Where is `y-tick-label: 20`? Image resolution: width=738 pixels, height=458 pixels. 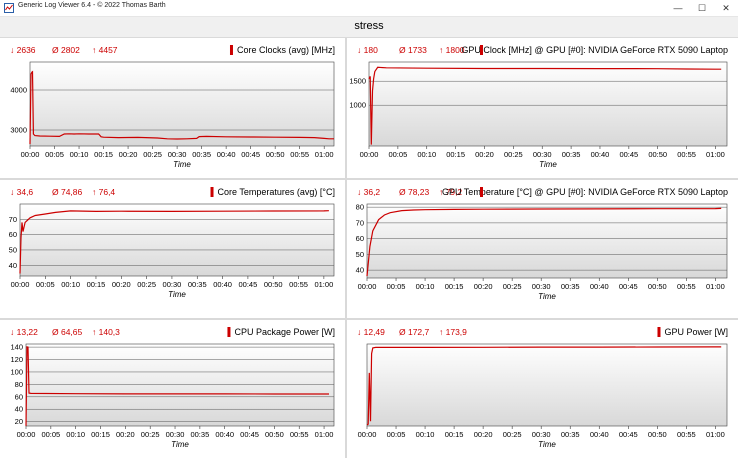
y-tick-label: 20 is located at coordinates (19, 421).